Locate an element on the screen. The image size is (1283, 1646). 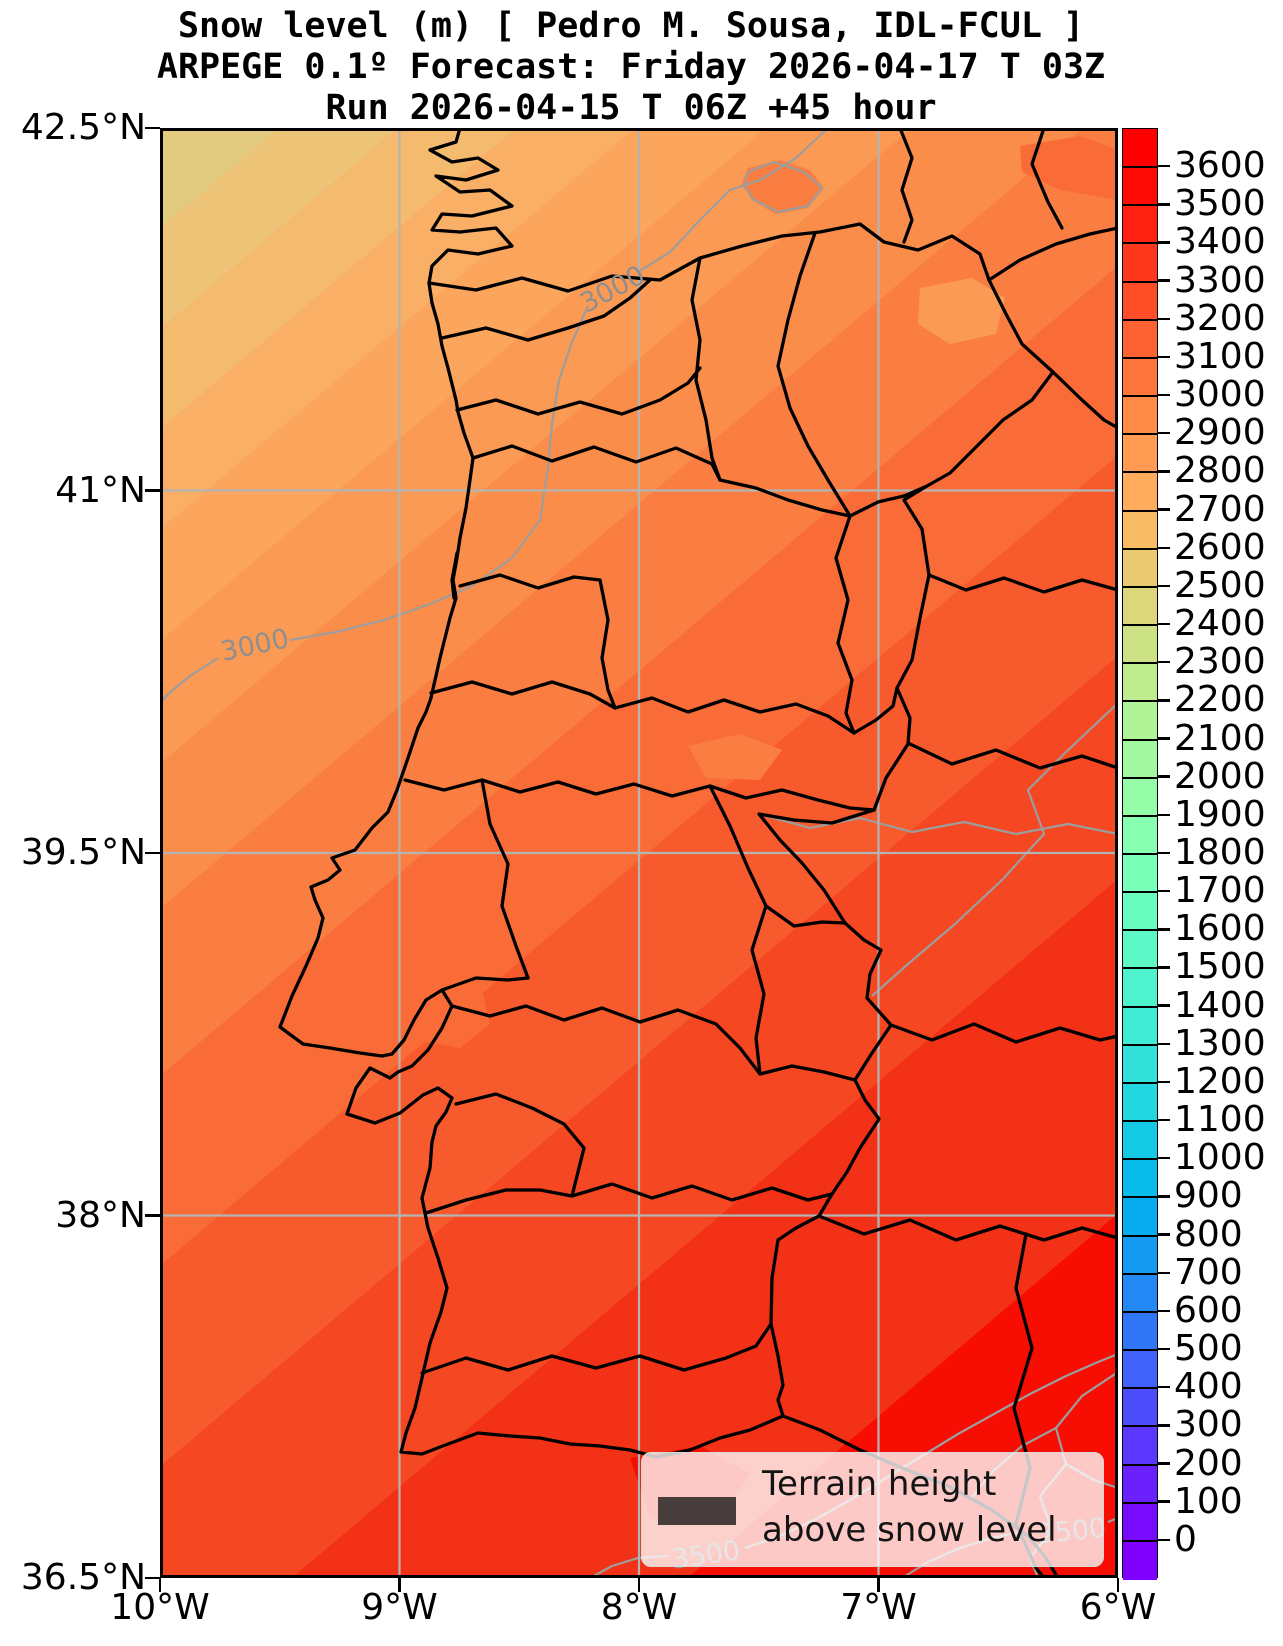
map-legend: Terrain height above snow level is located at coordinates (872, 1509).